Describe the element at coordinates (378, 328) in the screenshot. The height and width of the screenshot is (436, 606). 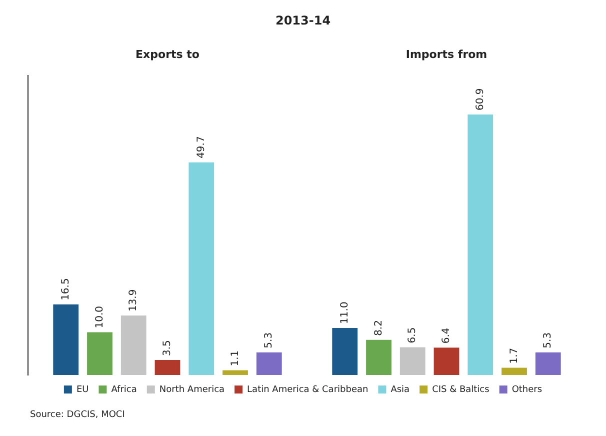
I see `data-label: 8.2` at that location.